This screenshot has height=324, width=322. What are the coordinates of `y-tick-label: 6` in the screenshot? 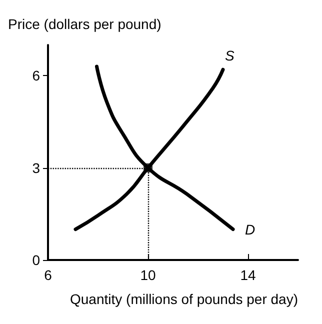 It's located at (36, 76).